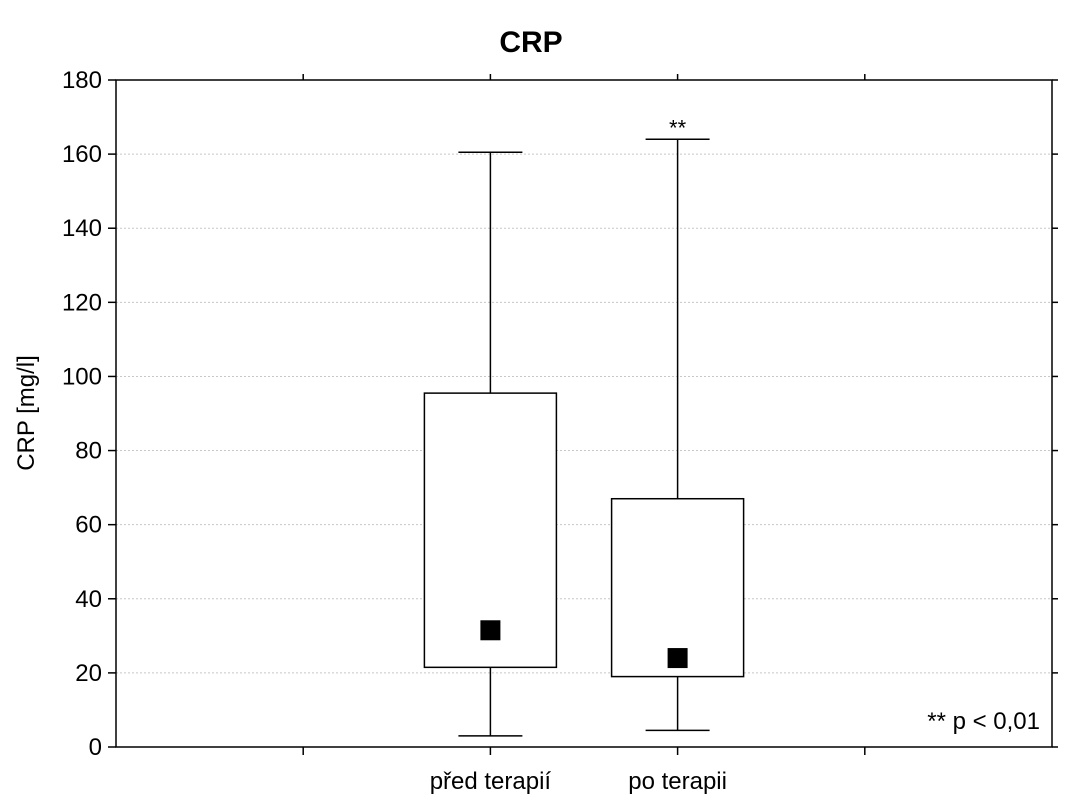  I want to click on iqr-box, so click(677, 587).